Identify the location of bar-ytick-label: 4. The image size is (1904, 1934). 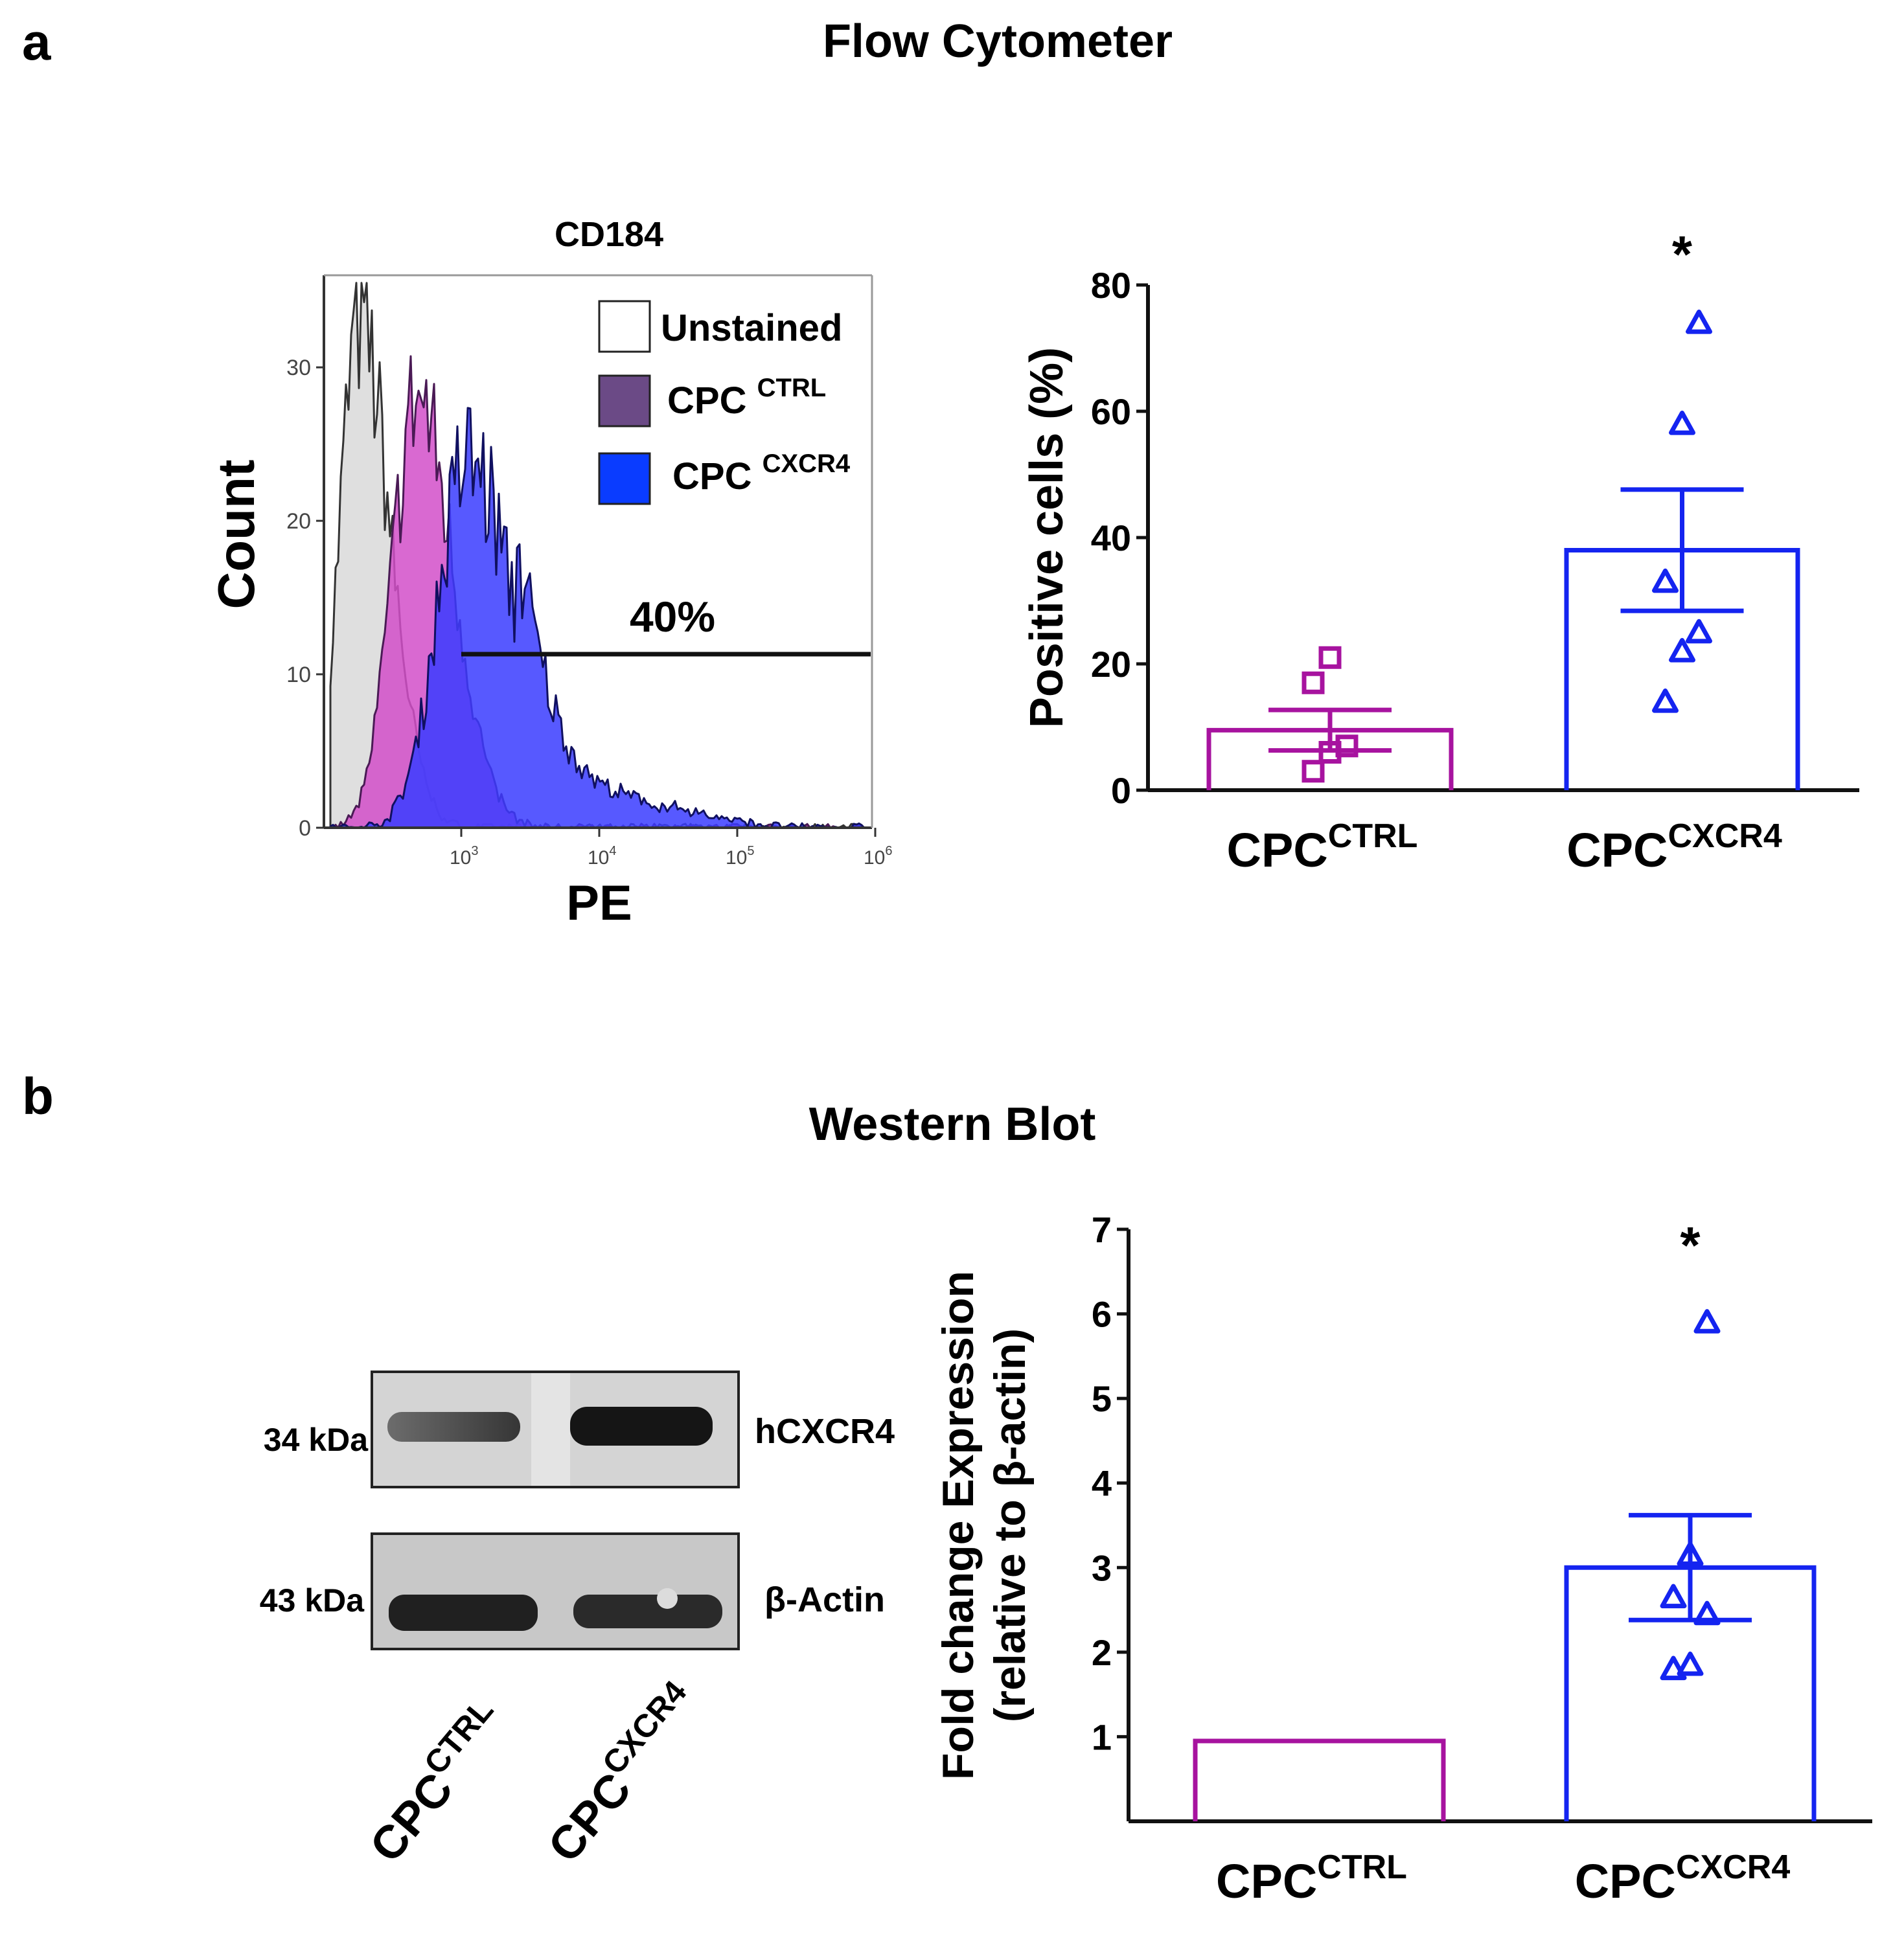
(1102, 1483).